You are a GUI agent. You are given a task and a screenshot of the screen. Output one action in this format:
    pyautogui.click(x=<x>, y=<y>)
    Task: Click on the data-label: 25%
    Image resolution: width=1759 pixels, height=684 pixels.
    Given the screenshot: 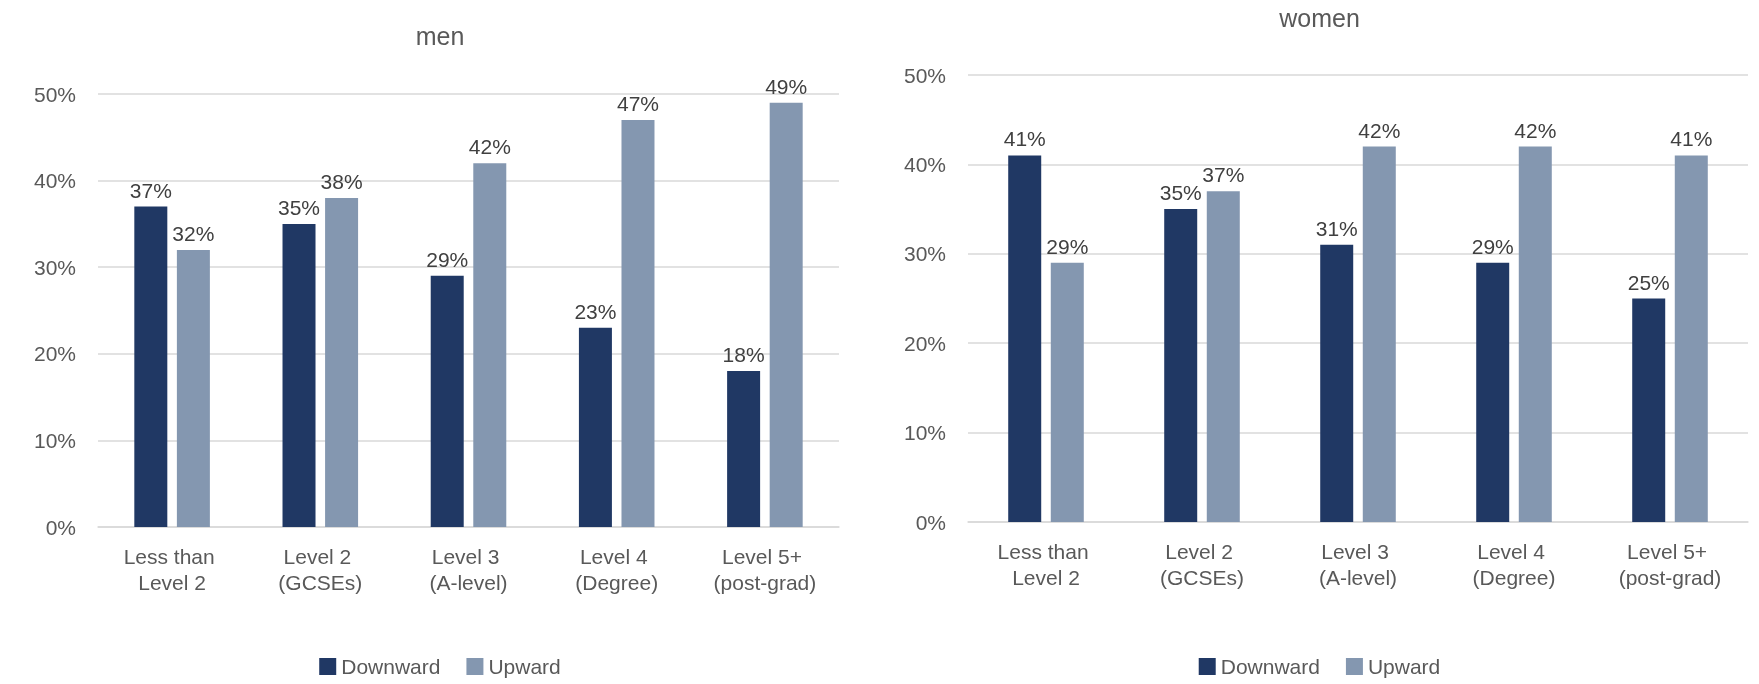 What is the action you would take?
    pyautogui.click(x=1648, y=282)
    